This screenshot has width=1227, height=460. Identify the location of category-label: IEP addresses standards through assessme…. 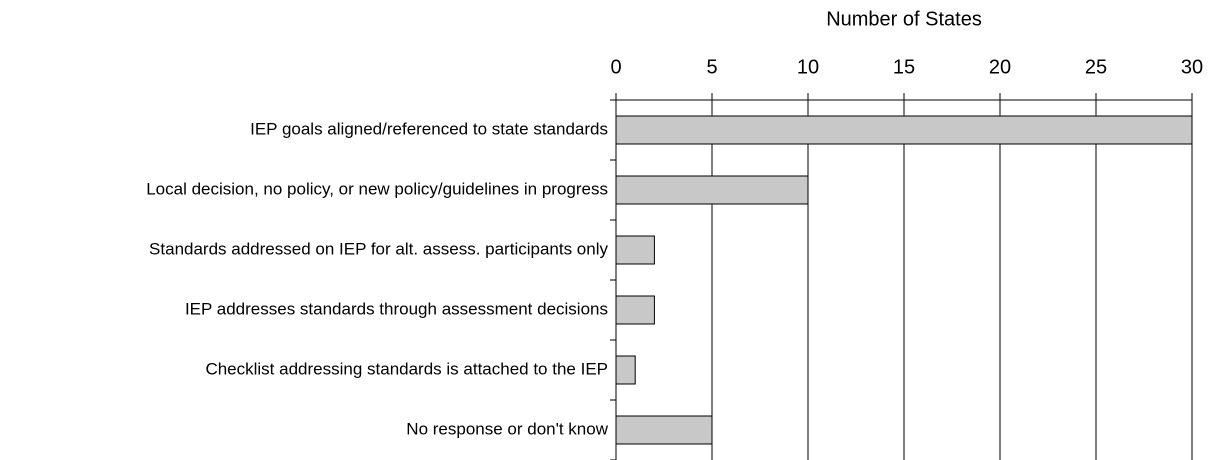
(396, 308).